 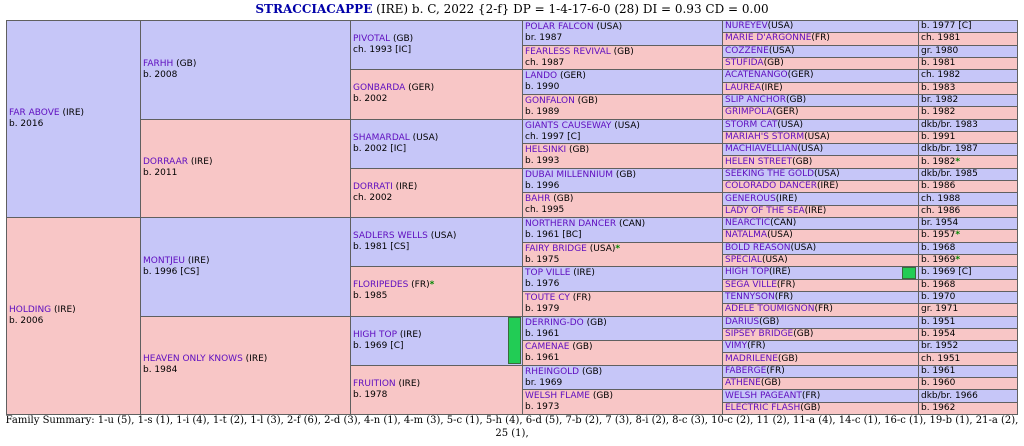 I want to click on pedigree-cell-gen5: SLIP ANCHOR (GB), so click(x=820, y=100).